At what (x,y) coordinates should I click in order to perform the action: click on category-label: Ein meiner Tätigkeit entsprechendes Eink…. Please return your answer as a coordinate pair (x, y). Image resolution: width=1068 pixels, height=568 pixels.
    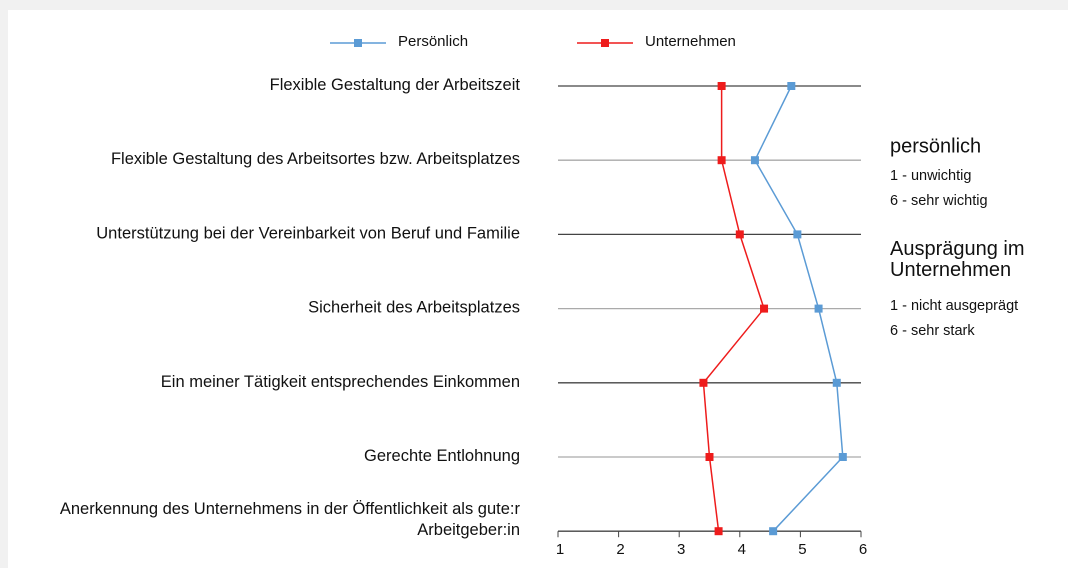
    Looking at the image, I should click on (340, 382).